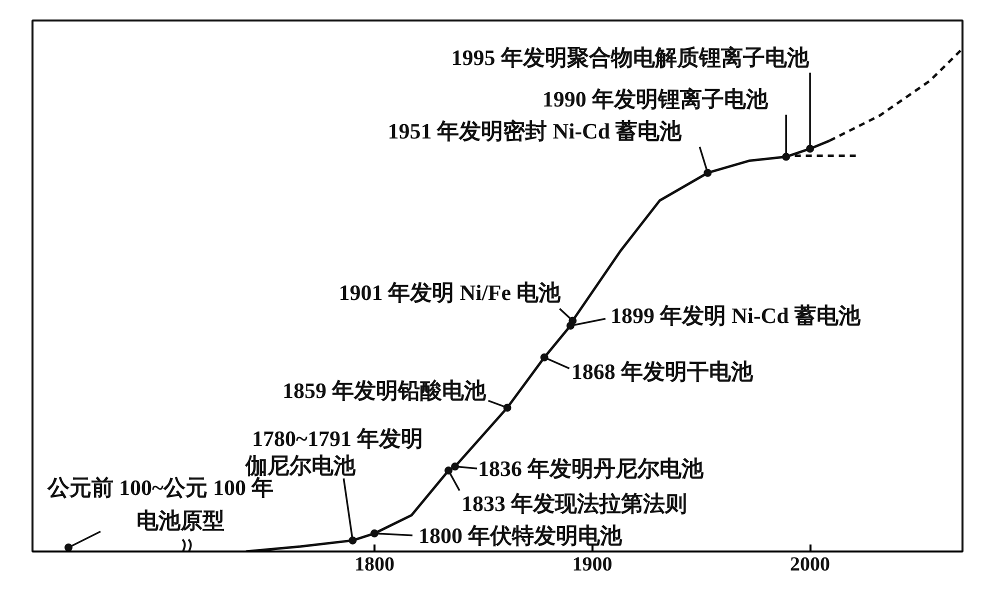 The width and height of the screenshot is (1000, 610). I want to click on annotation: 1868 年发明干电池, so click(662, 371).